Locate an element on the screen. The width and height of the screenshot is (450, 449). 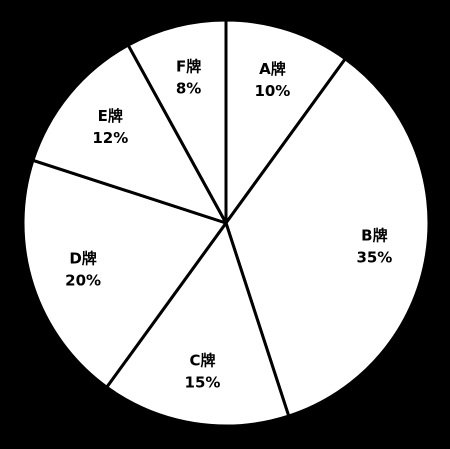
slice-value-label: 10% is located at coordinates (272, 91).